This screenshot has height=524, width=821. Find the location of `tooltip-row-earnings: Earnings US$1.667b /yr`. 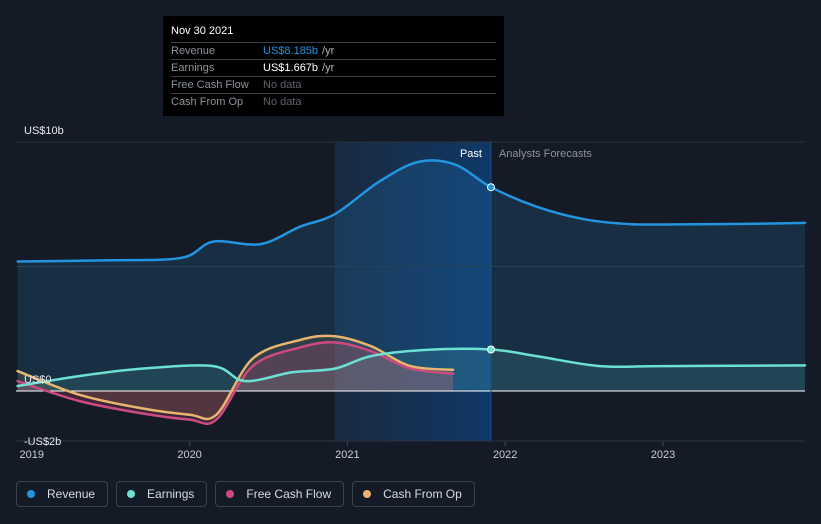

tooltip-row-earnings: Earnings US$1.667b /yr is located at coordinates (333, 67).